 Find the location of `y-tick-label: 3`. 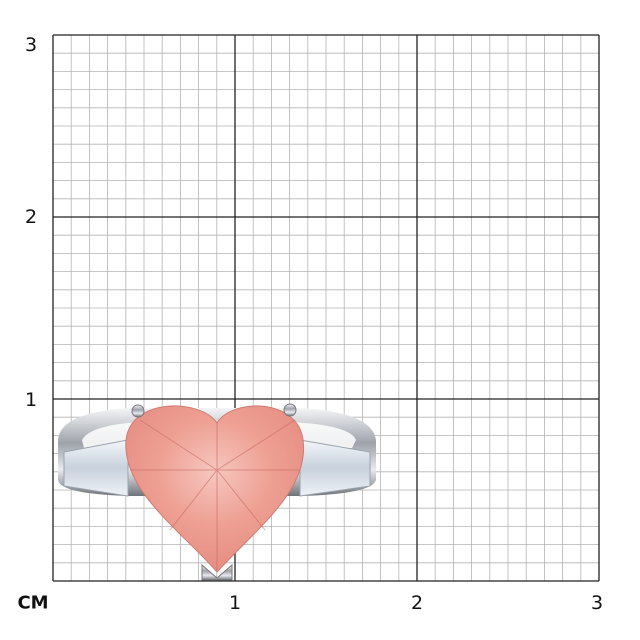

y-tick-label: 3 is located at coordinates (31, 45).